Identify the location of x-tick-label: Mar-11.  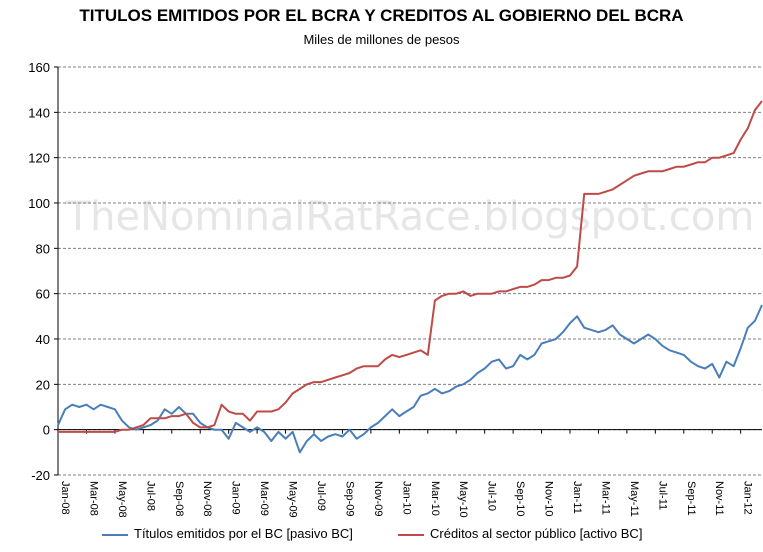
(605, 498).